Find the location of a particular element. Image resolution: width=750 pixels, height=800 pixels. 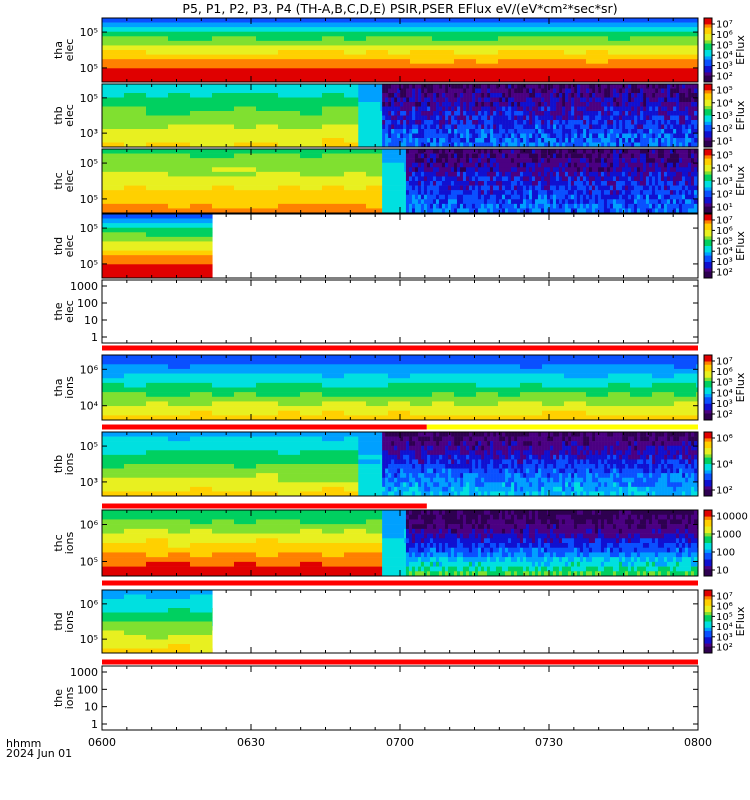

colorbar-swatch is located at coordinates (708, 405).